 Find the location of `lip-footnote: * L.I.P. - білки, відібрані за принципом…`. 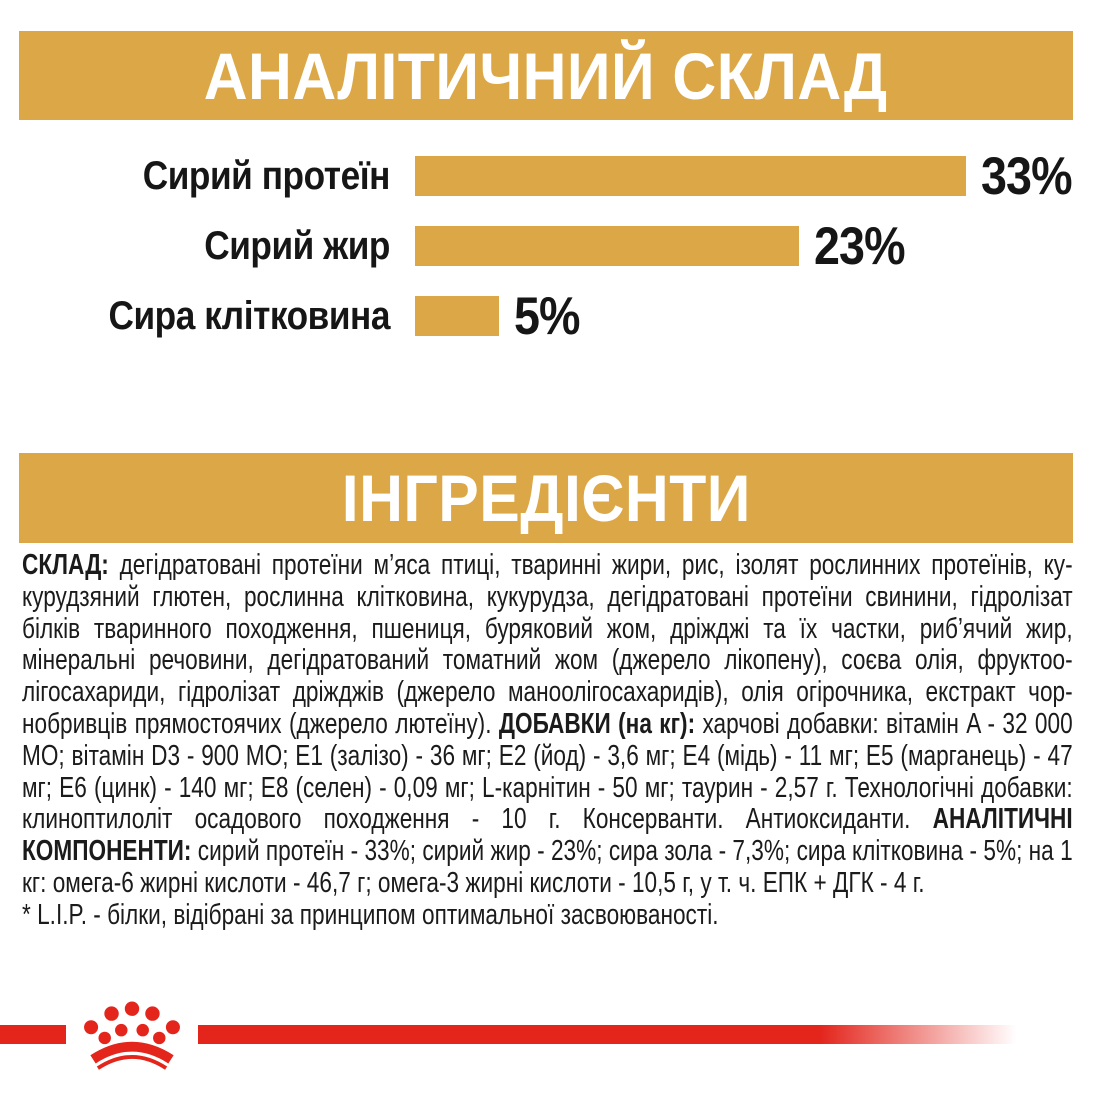

lip-footnote: * L.I.P. - білки, відібрані за принципом… is located at coordinates (370, 914).